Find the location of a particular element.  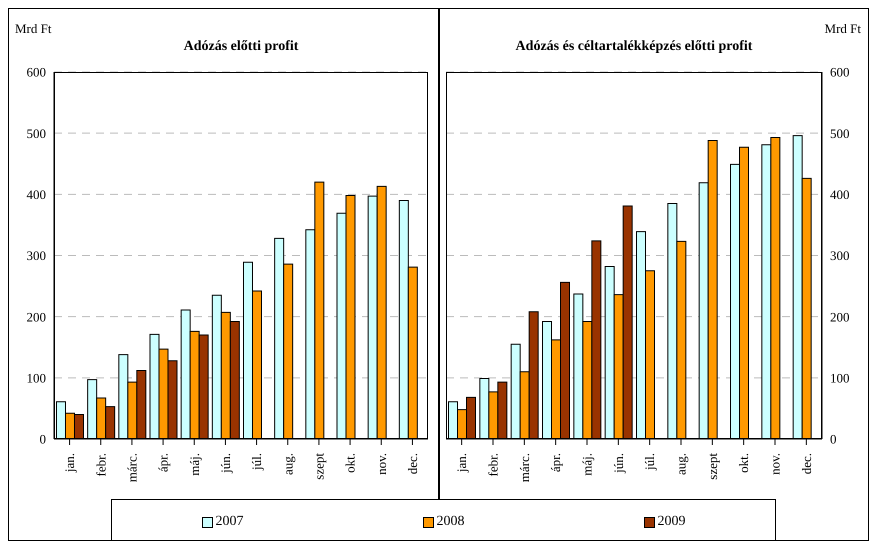

chart-title: Adózás előtti profit is located at coordinates (241, 47).